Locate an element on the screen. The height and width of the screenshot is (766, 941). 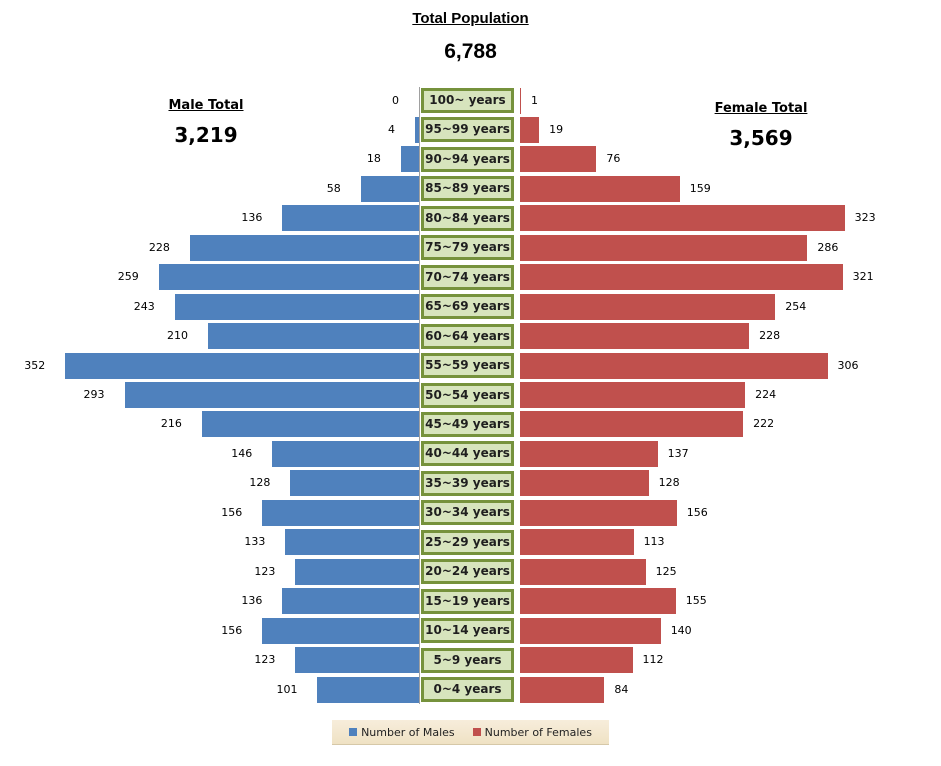
age-group-label: 90~94 years is located at coordinates (467, 159).